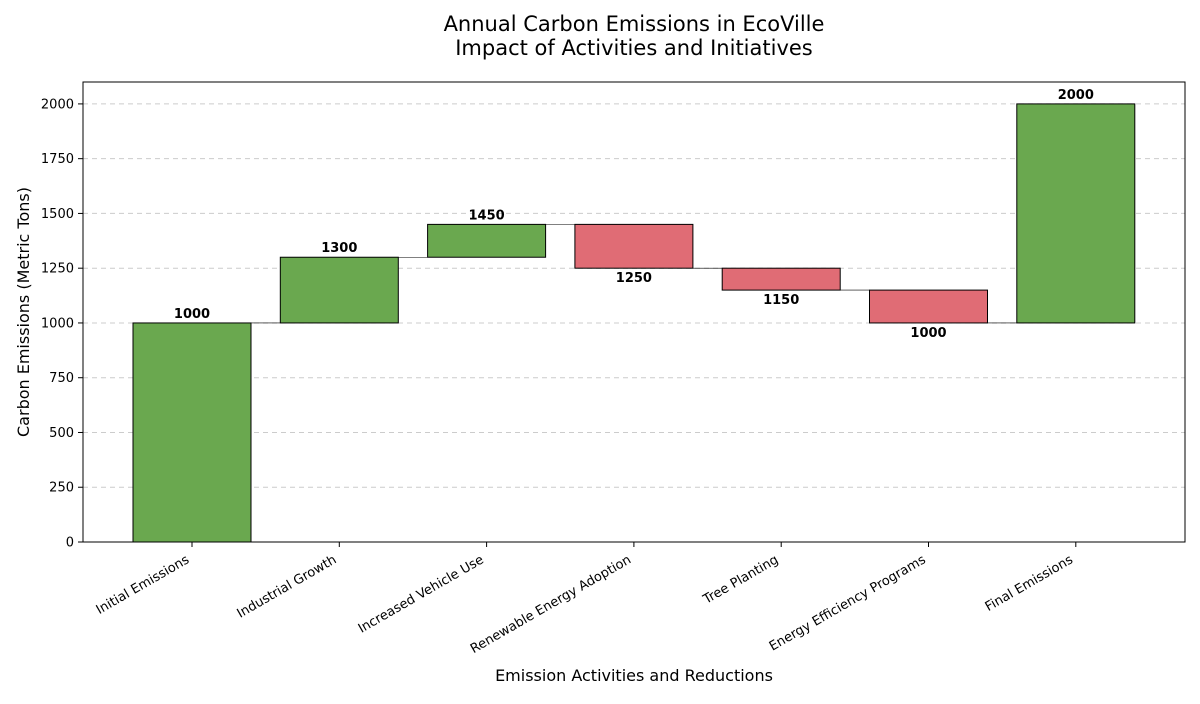 The width and height of the screenshot is (1200, 704). I want to click on x-tick-label: Renewable Energy Adoption, so click(551, 604).